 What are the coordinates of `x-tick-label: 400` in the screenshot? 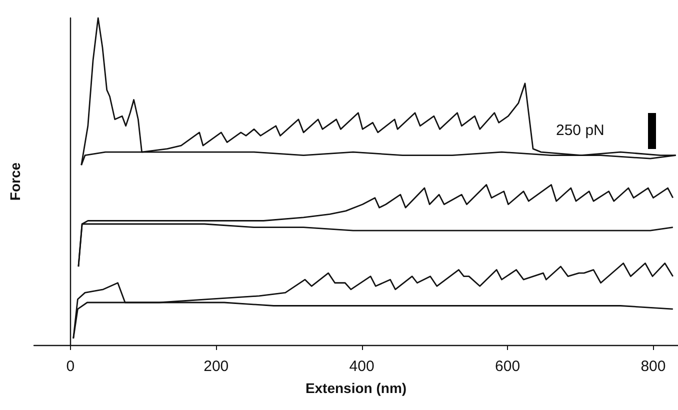 It's located at (361, 366).